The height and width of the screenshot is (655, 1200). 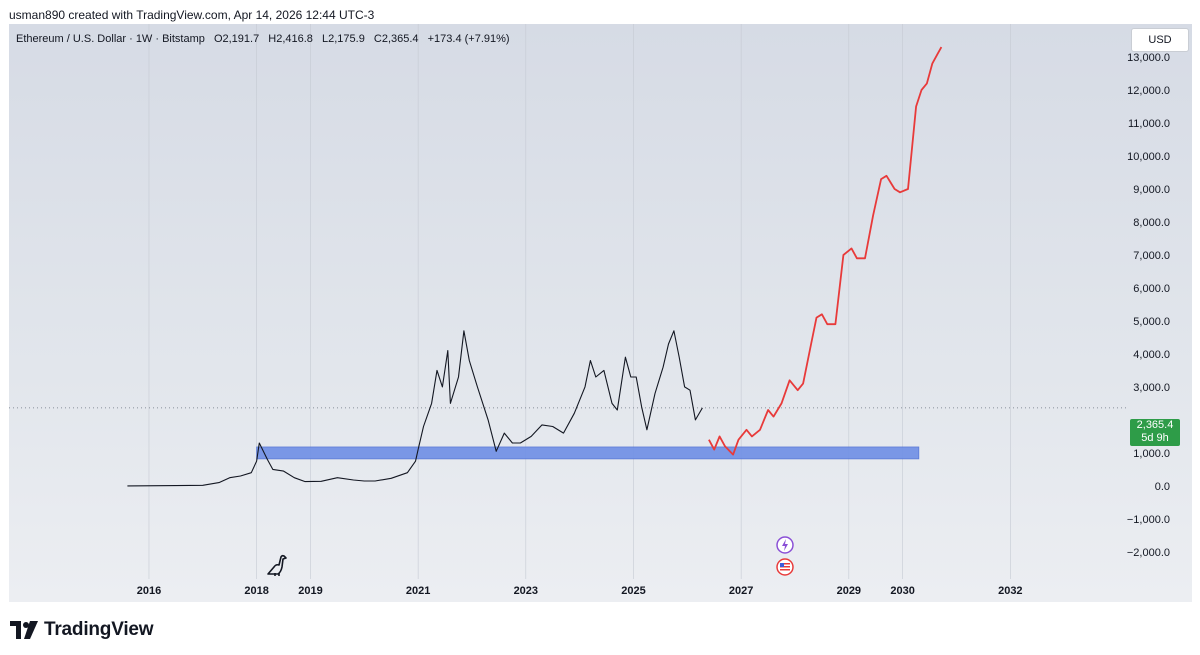 I want to click on dino-icon, so click(x=278, y=565).